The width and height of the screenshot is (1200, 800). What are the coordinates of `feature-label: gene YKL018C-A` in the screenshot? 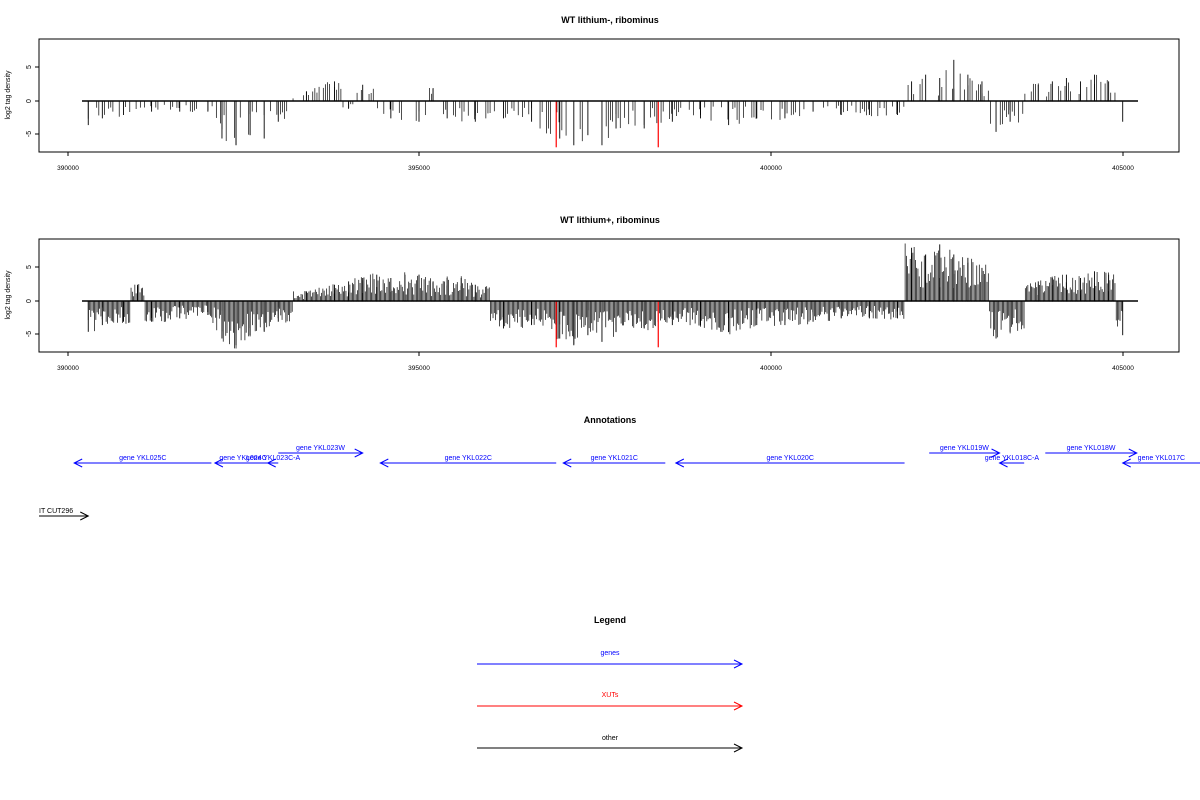 It's located at (1012, 458).